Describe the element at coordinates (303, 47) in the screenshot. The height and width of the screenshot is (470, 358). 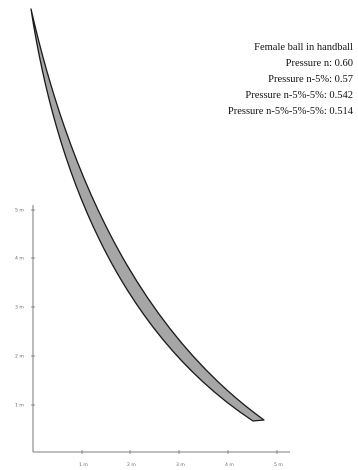
I see `legend-title: Female ball in handball` at that location.